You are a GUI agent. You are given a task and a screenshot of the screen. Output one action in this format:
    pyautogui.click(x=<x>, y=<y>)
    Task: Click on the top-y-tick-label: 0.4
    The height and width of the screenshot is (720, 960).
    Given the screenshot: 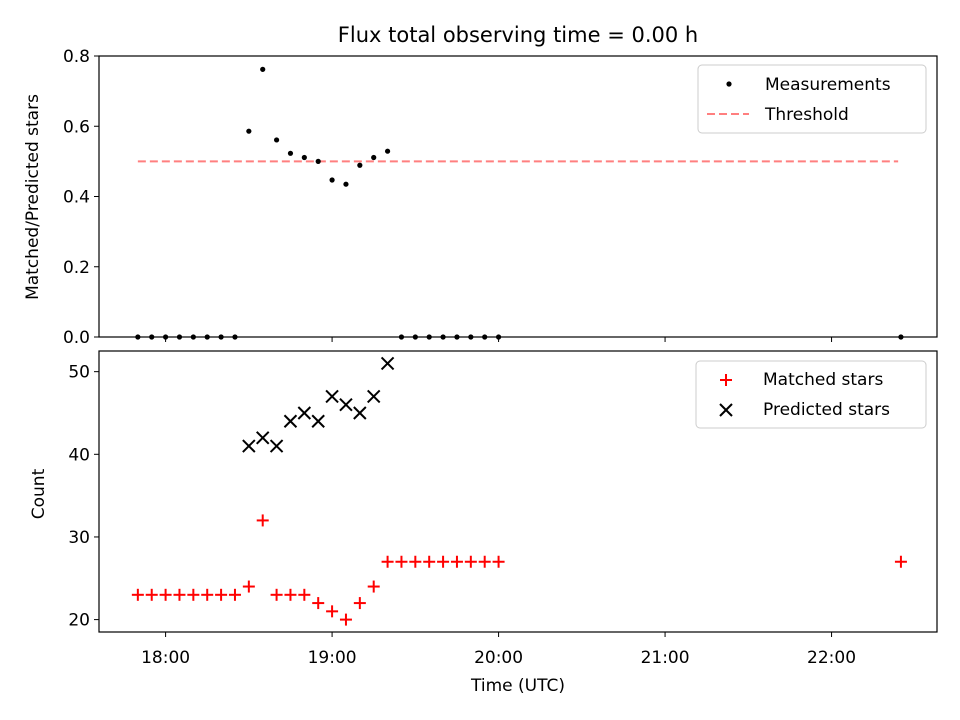 What is the action you would take?
    pyautogui.click(x=76, y=198)
    